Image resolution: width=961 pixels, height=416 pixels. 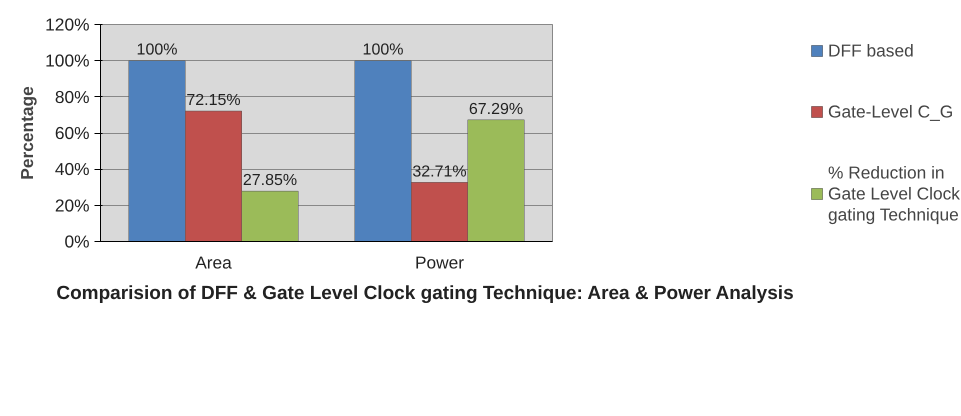 I want to click on text: Comparision of DFF & Gate Level Clock gating Technique: Area & Power Analysis, so click(x=425, y=294).